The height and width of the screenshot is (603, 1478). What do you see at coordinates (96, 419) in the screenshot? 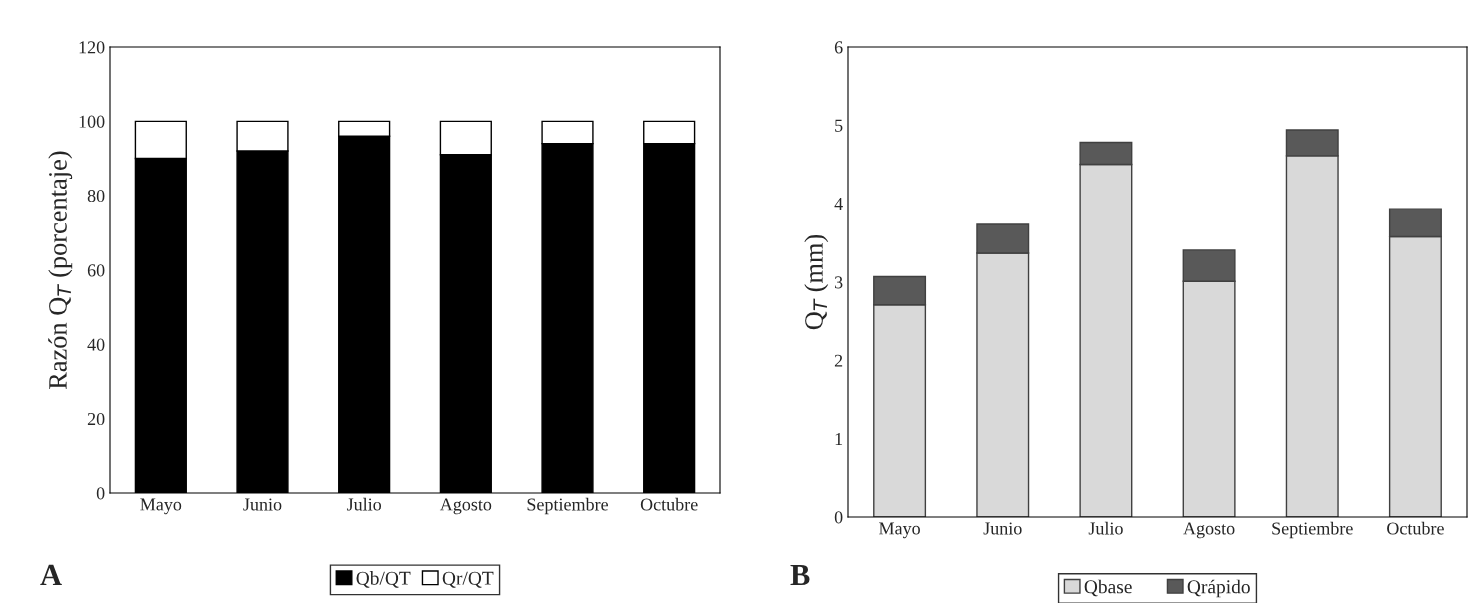
I see `y-tick-label: 20` at bounding box center [96, 419].